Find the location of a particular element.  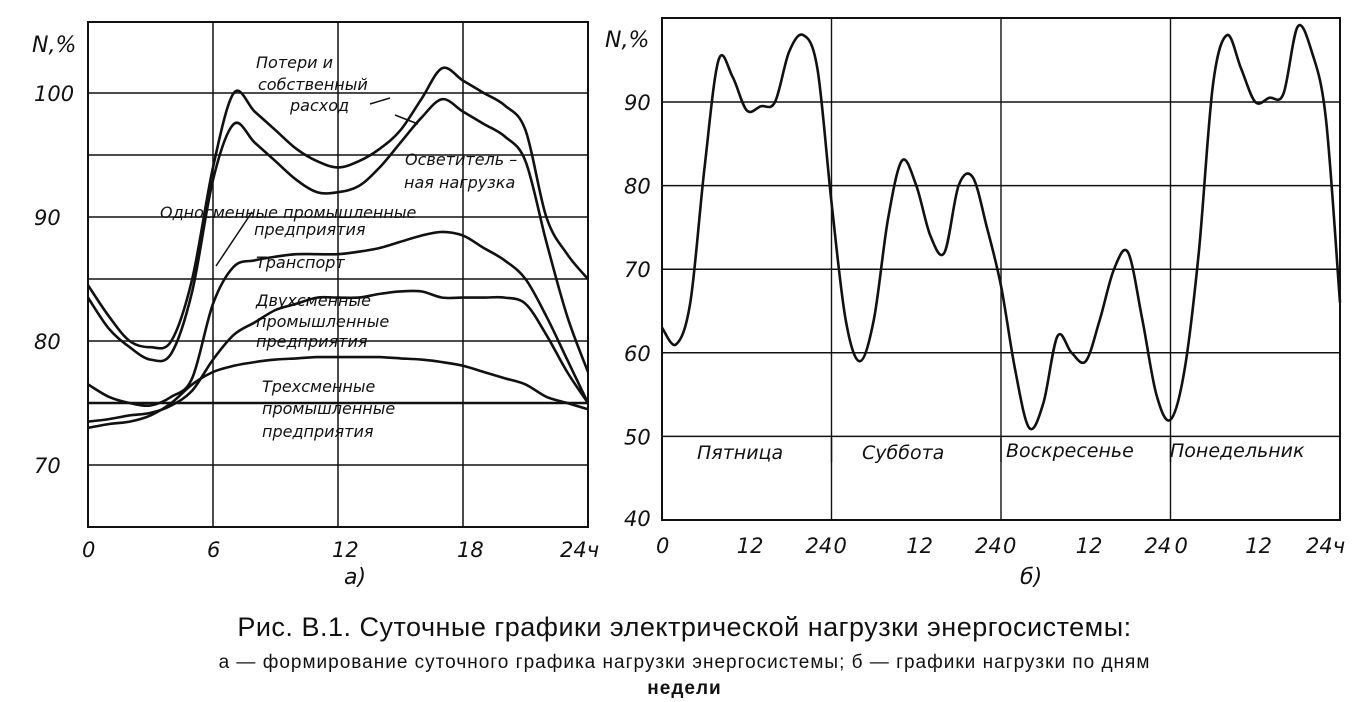

panel-b-ylabel: N,% is located at coordinates (627, 40).